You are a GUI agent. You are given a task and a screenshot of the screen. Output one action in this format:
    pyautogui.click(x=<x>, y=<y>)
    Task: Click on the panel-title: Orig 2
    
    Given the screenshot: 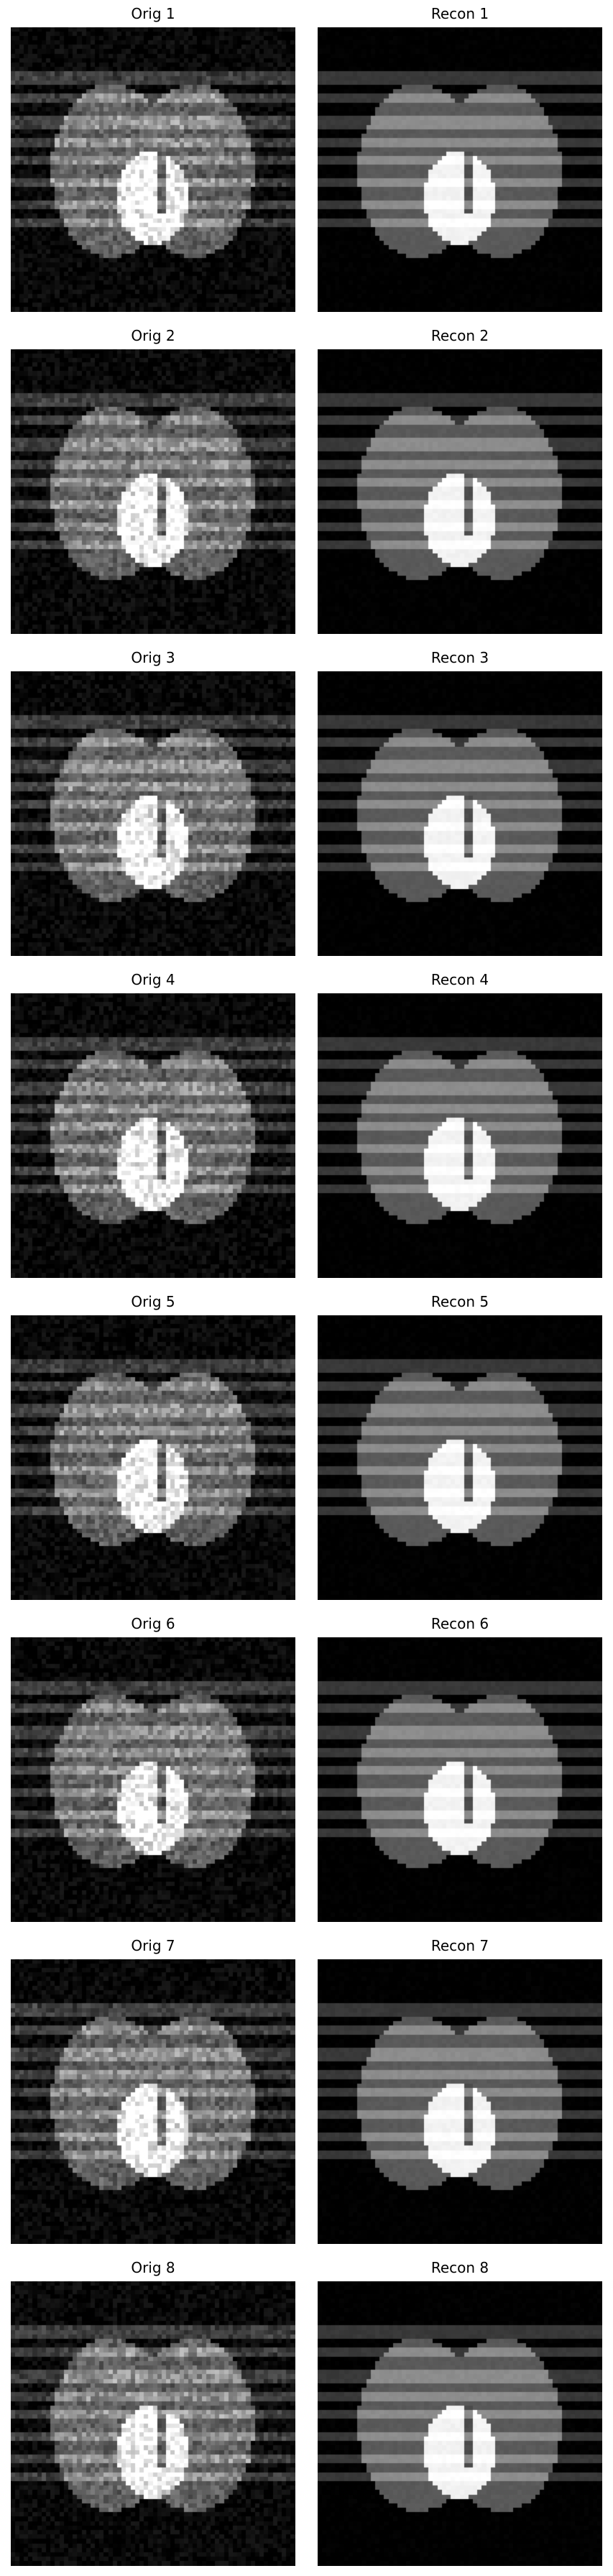 What is the action you would take?
    pyautogui.click(x=153, y=335)
    